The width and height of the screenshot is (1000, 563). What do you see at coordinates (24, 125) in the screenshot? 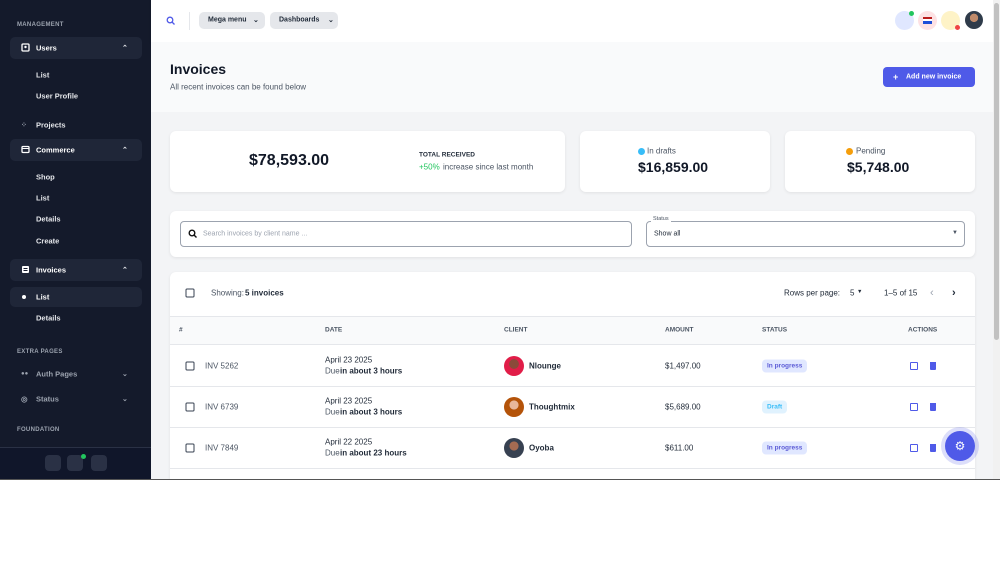
I see `icon: ⁘` at bounding box center [24, 125].